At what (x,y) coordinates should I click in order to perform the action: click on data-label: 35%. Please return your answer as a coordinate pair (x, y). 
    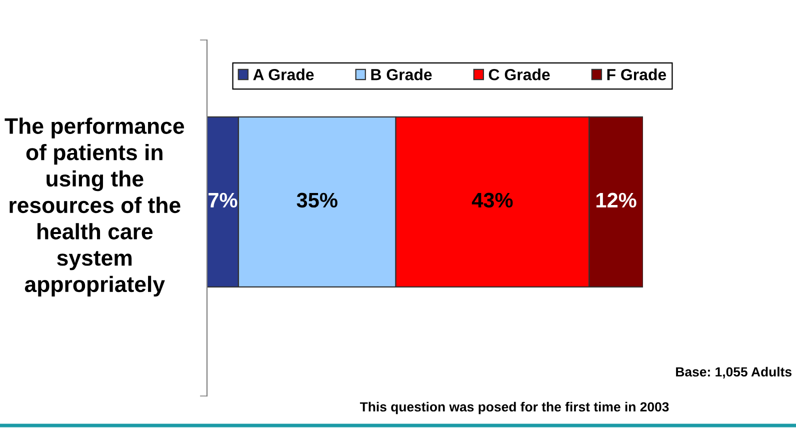
    Looking at the image, I should click on (317, 200).